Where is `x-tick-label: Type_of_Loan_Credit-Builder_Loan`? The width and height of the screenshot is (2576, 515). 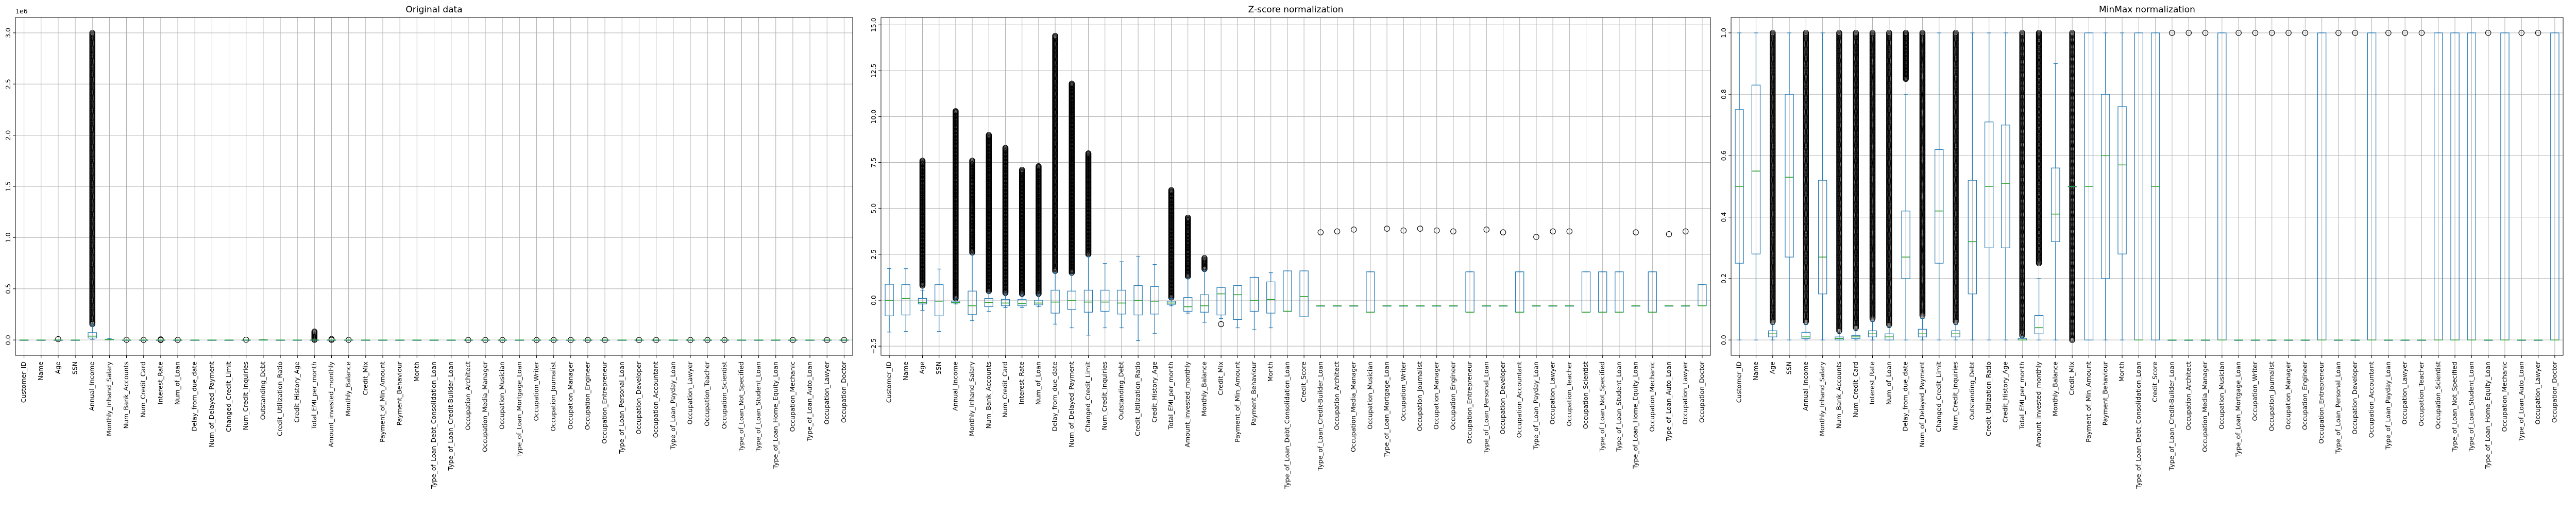
x-tick-label: Type_of_Loan_Credit-Builder_Loan is located at coordinates (450, 416).